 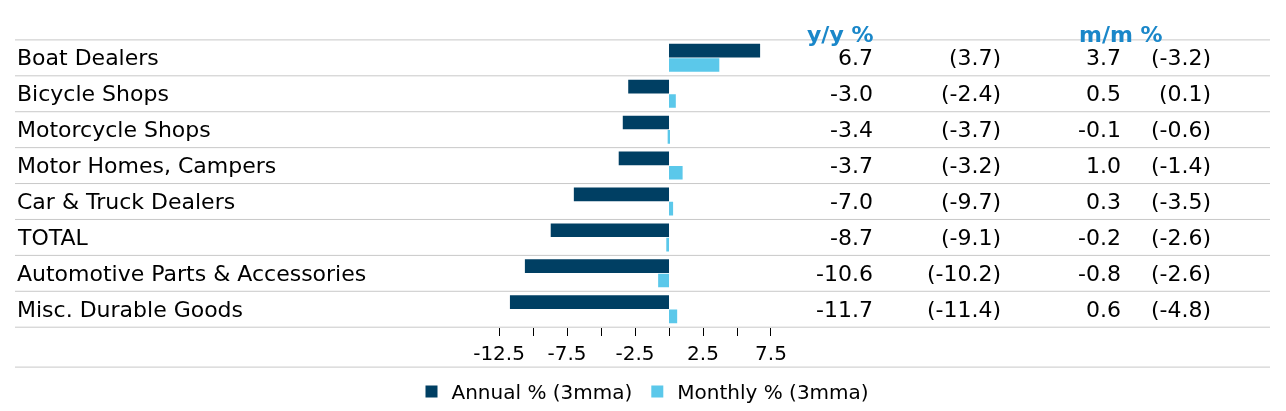 What do you see at coordinates (1103, 93) in the screenshot?
I see `data-label: 0.5` at bounding box center [1103, 93].